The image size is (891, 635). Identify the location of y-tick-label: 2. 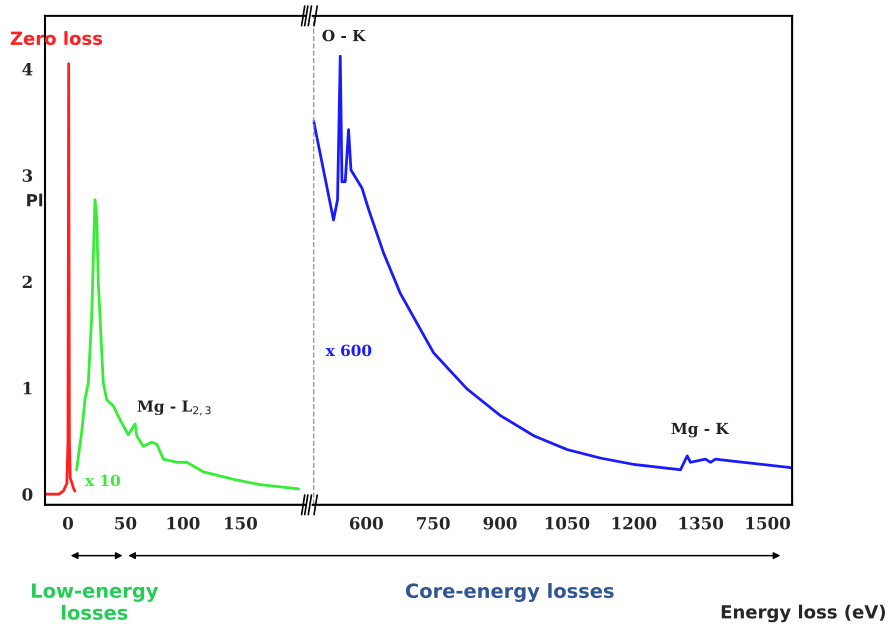
(27, 282).